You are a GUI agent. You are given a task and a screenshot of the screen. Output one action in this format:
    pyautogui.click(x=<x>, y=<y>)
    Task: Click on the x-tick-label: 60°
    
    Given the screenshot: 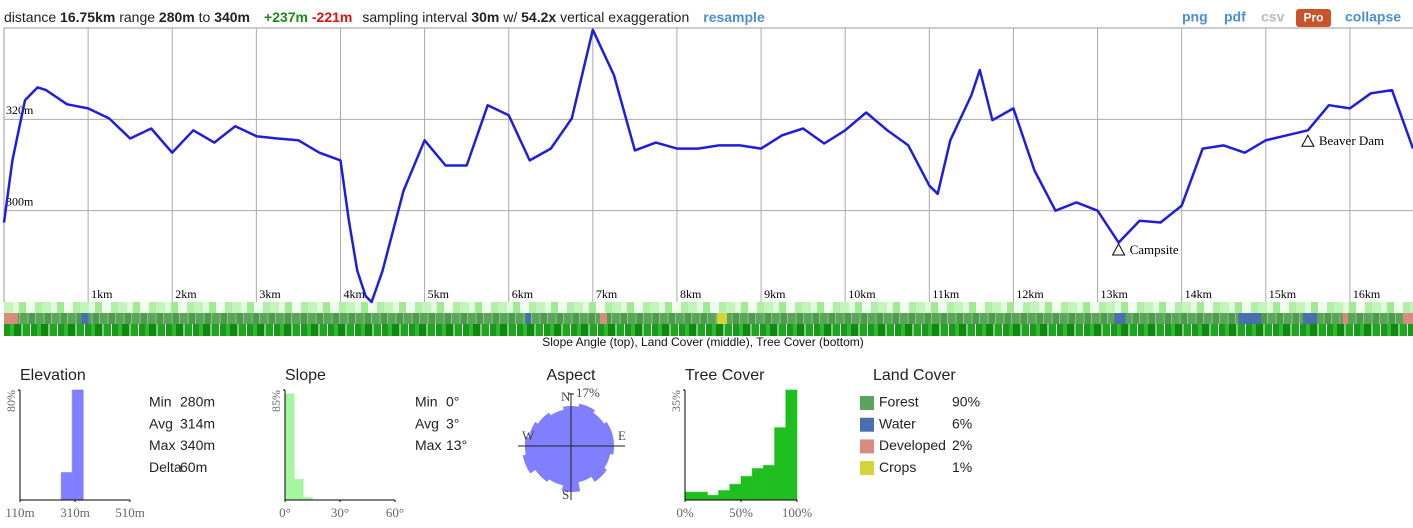 What is the action you would take?
    pyautogui.click(x=395, y=512)
    